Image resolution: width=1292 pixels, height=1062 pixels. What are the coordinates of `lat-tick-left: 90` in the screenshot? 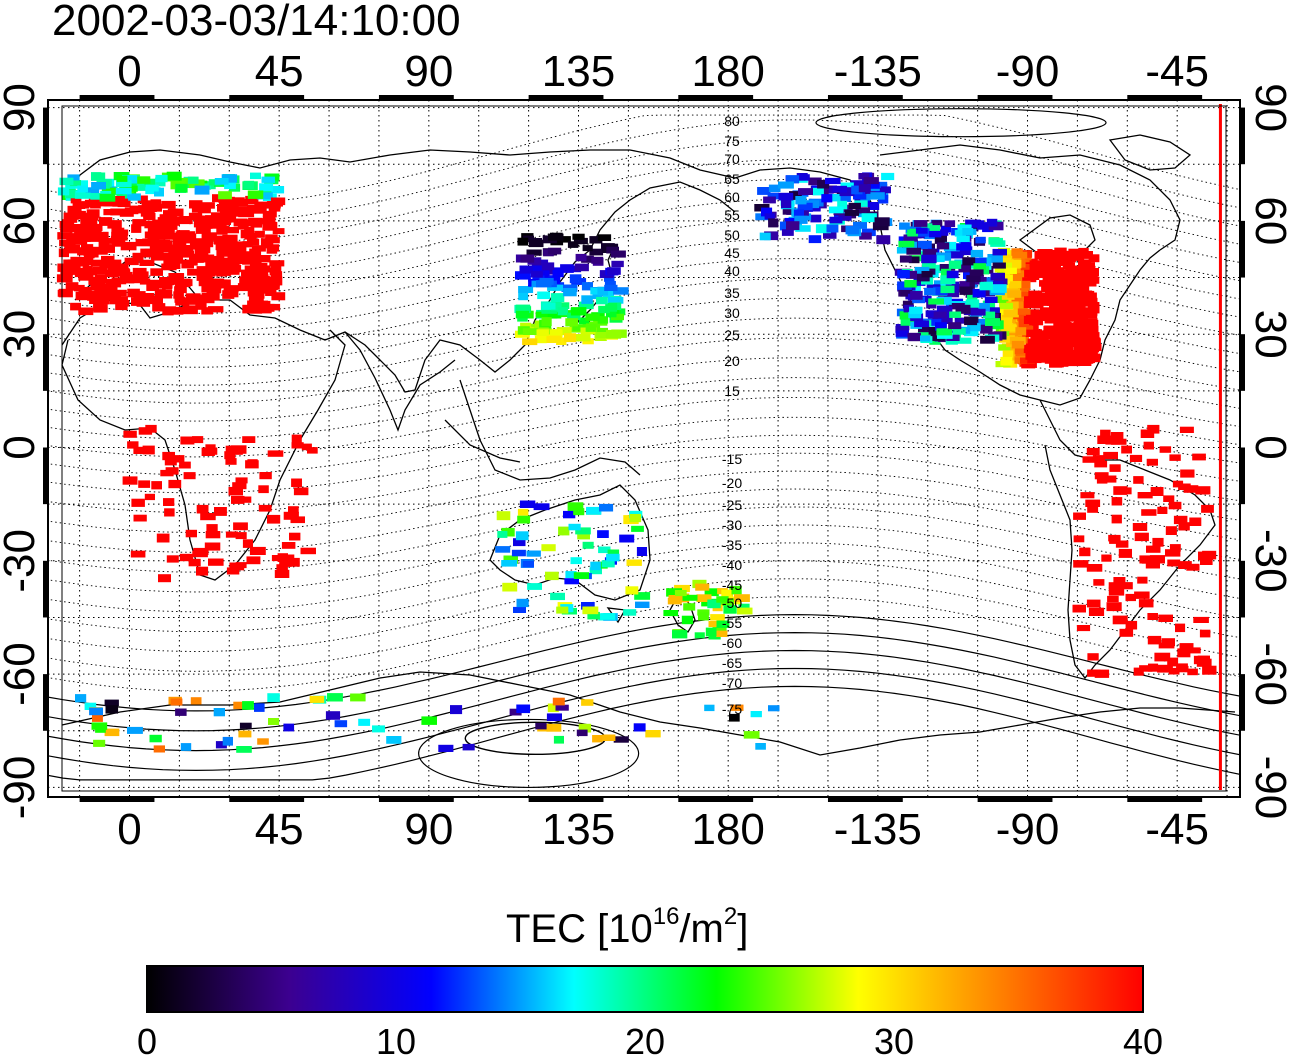 It's located at (22, 107).